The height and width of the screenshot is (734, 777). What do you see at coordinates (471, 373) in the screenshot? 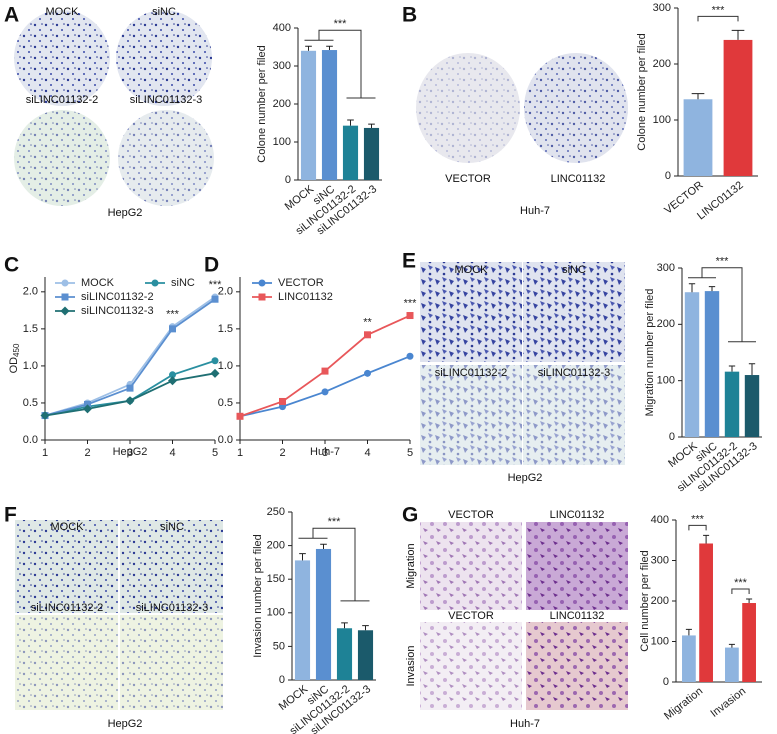
I see `photo-label: siLINC01132-2` at bounding box center [471, 373].